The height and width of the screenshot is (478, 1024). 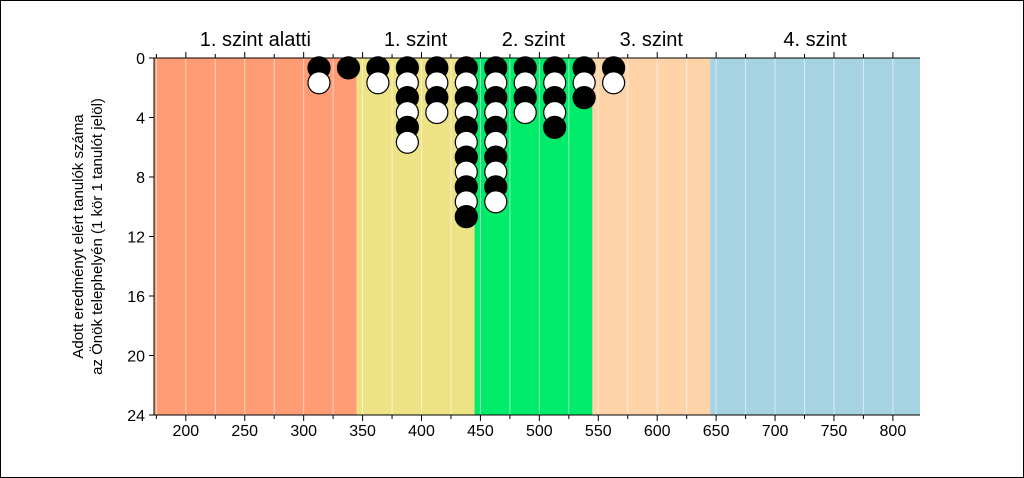 I want to click on x-tick-label: 500, so click(x=539, y=431).